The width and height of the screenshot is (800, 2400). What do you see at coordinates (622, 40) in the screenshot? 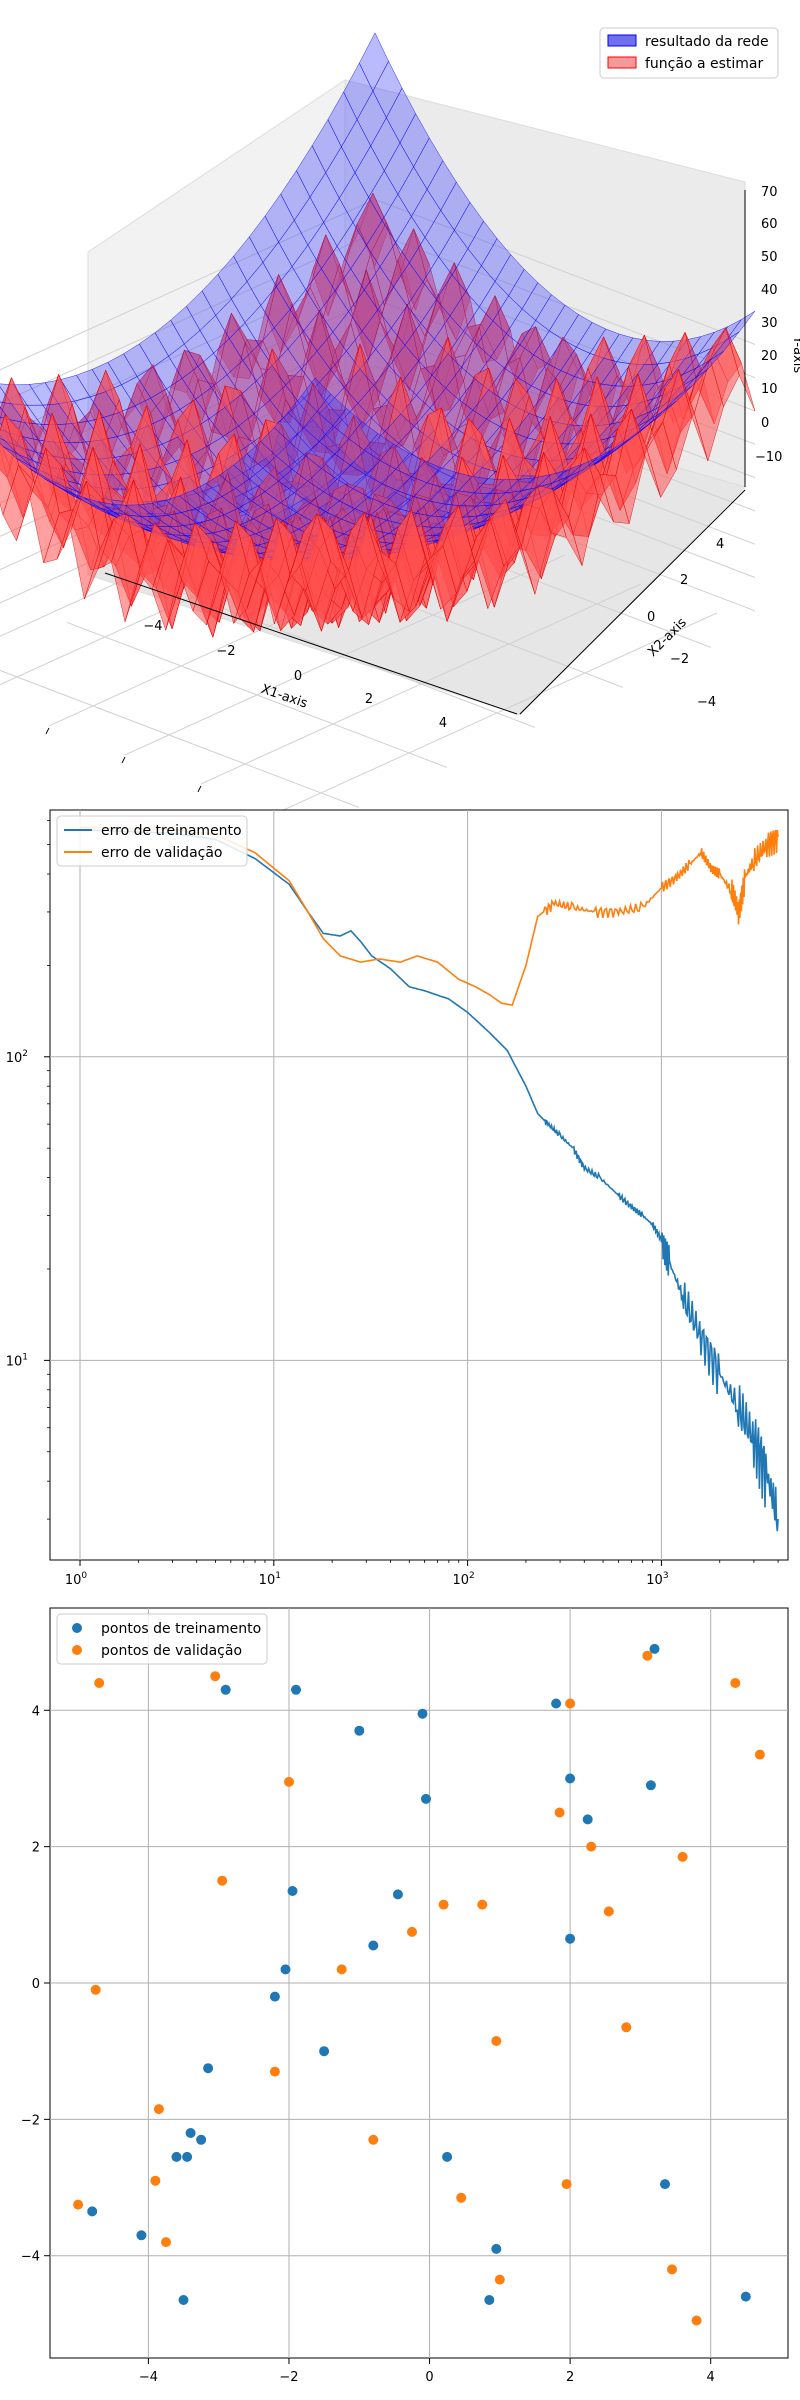
I see `legend-swatch-network` at bounding box center [622, 40].